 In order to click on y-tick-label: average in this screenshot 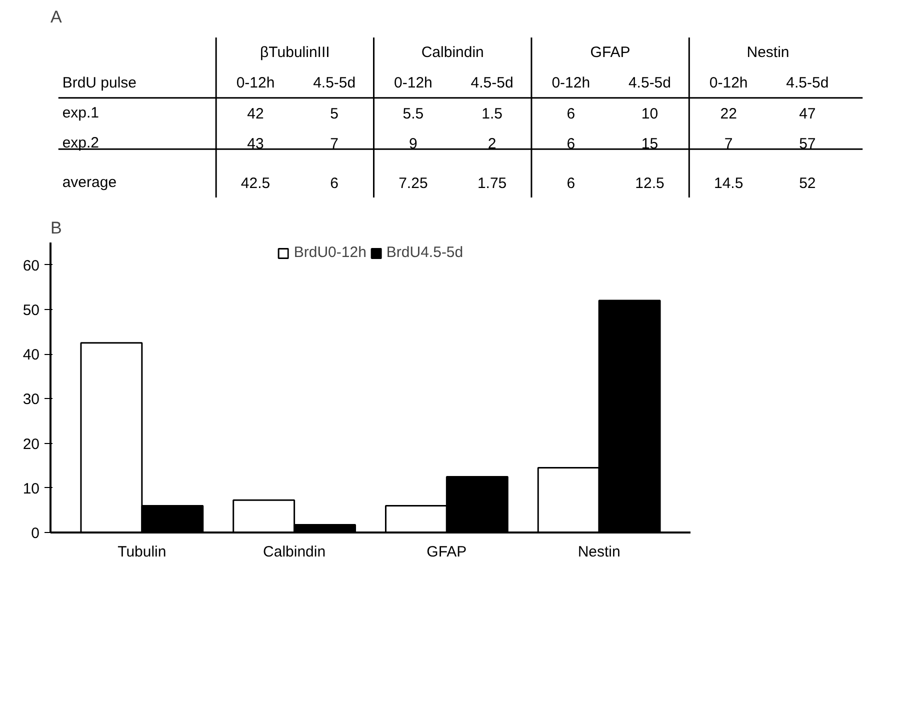, I will do `click(89, 182)`.